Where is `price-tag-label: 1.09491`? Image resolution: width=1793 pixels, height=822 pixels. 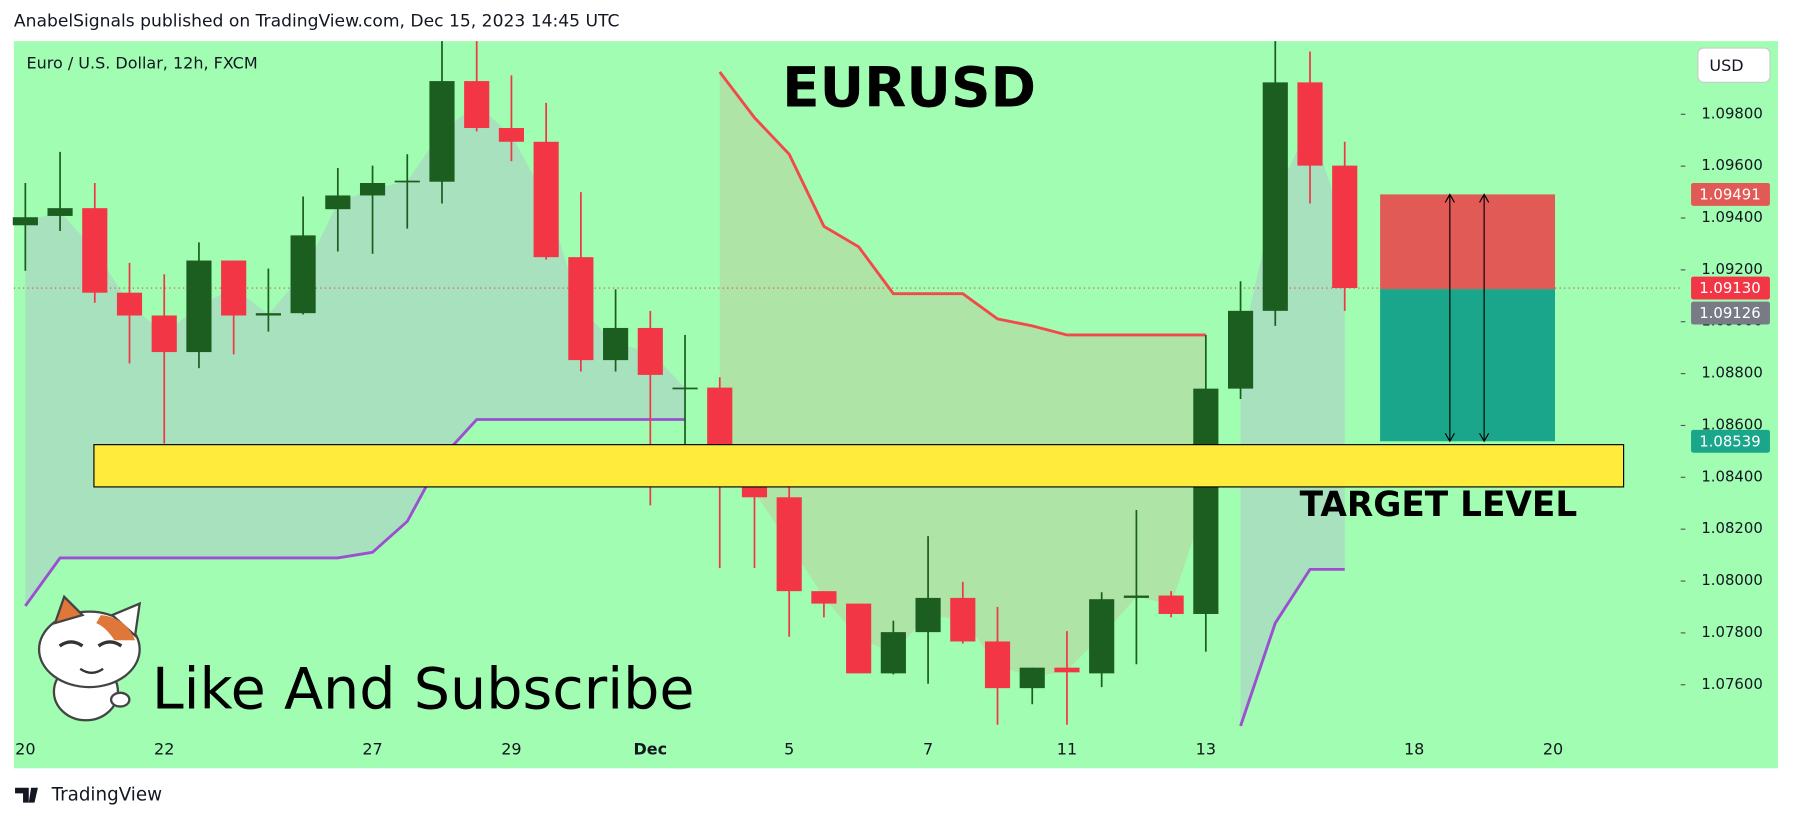 price-tag-label: 1.09491 is located at coordinates (1729, 195).